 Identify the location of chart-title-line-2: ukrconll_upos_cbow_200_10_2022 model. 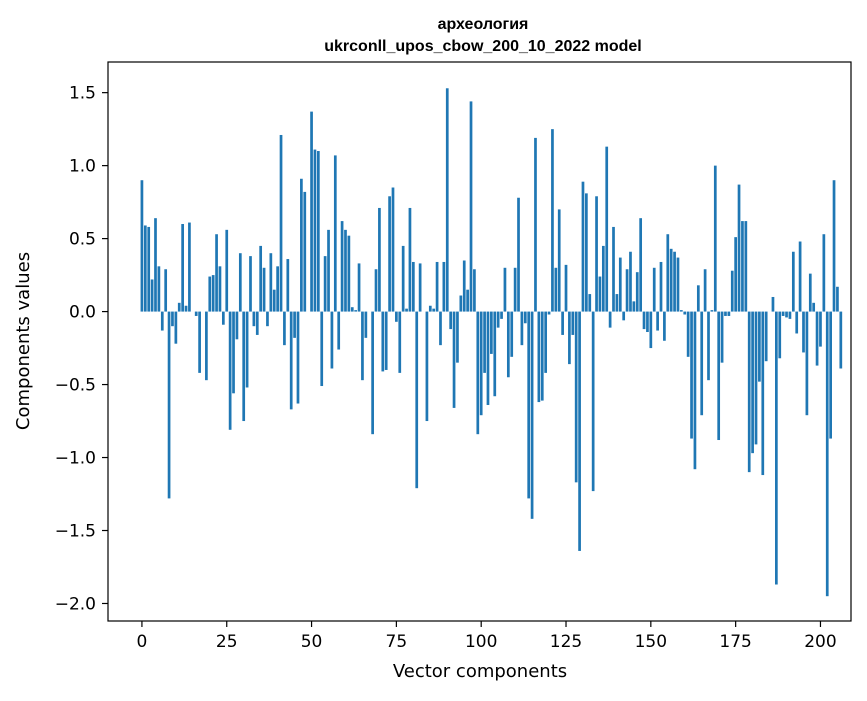
(482, 46).